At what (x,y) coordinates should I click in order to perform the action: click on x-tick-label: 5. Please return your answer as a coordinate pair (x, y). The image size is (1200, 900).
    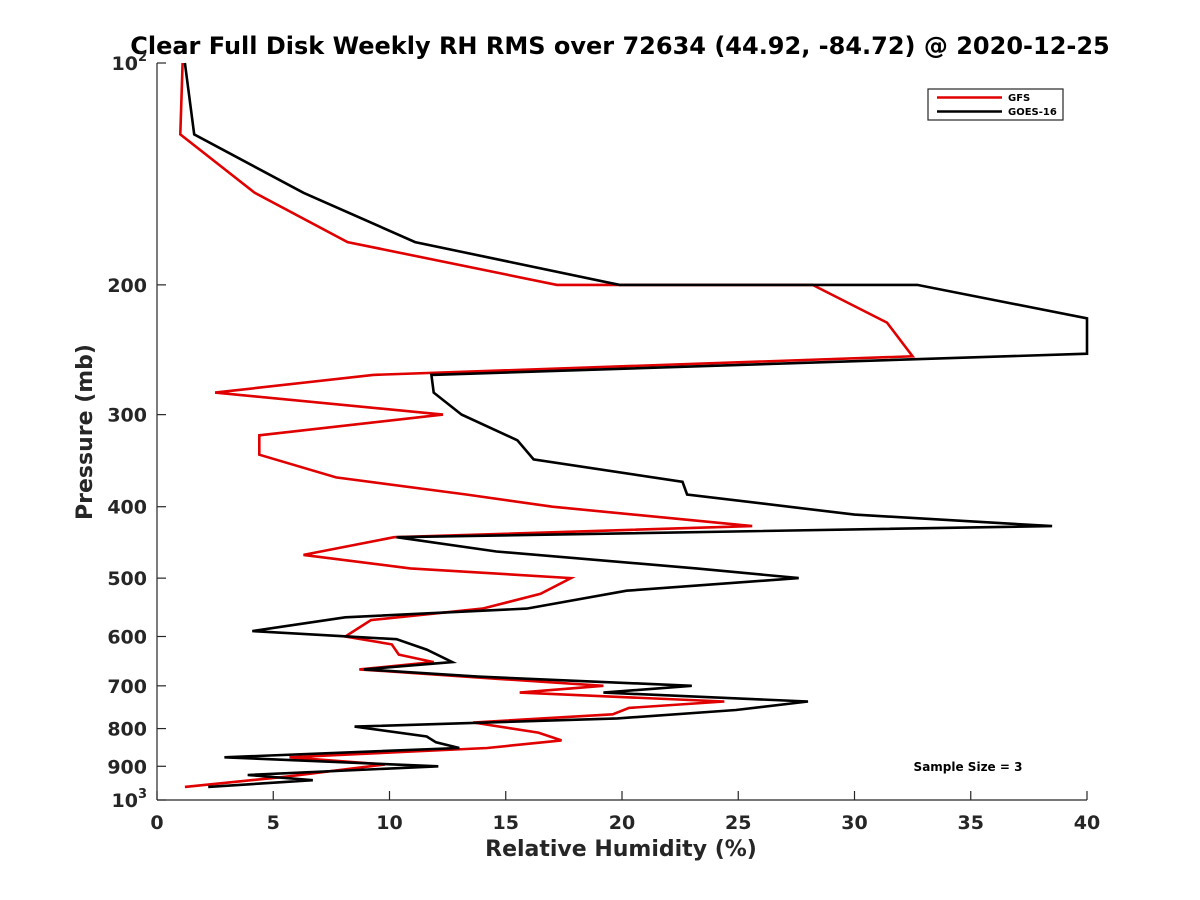
    Looking at the image, I should click on (273, 823).